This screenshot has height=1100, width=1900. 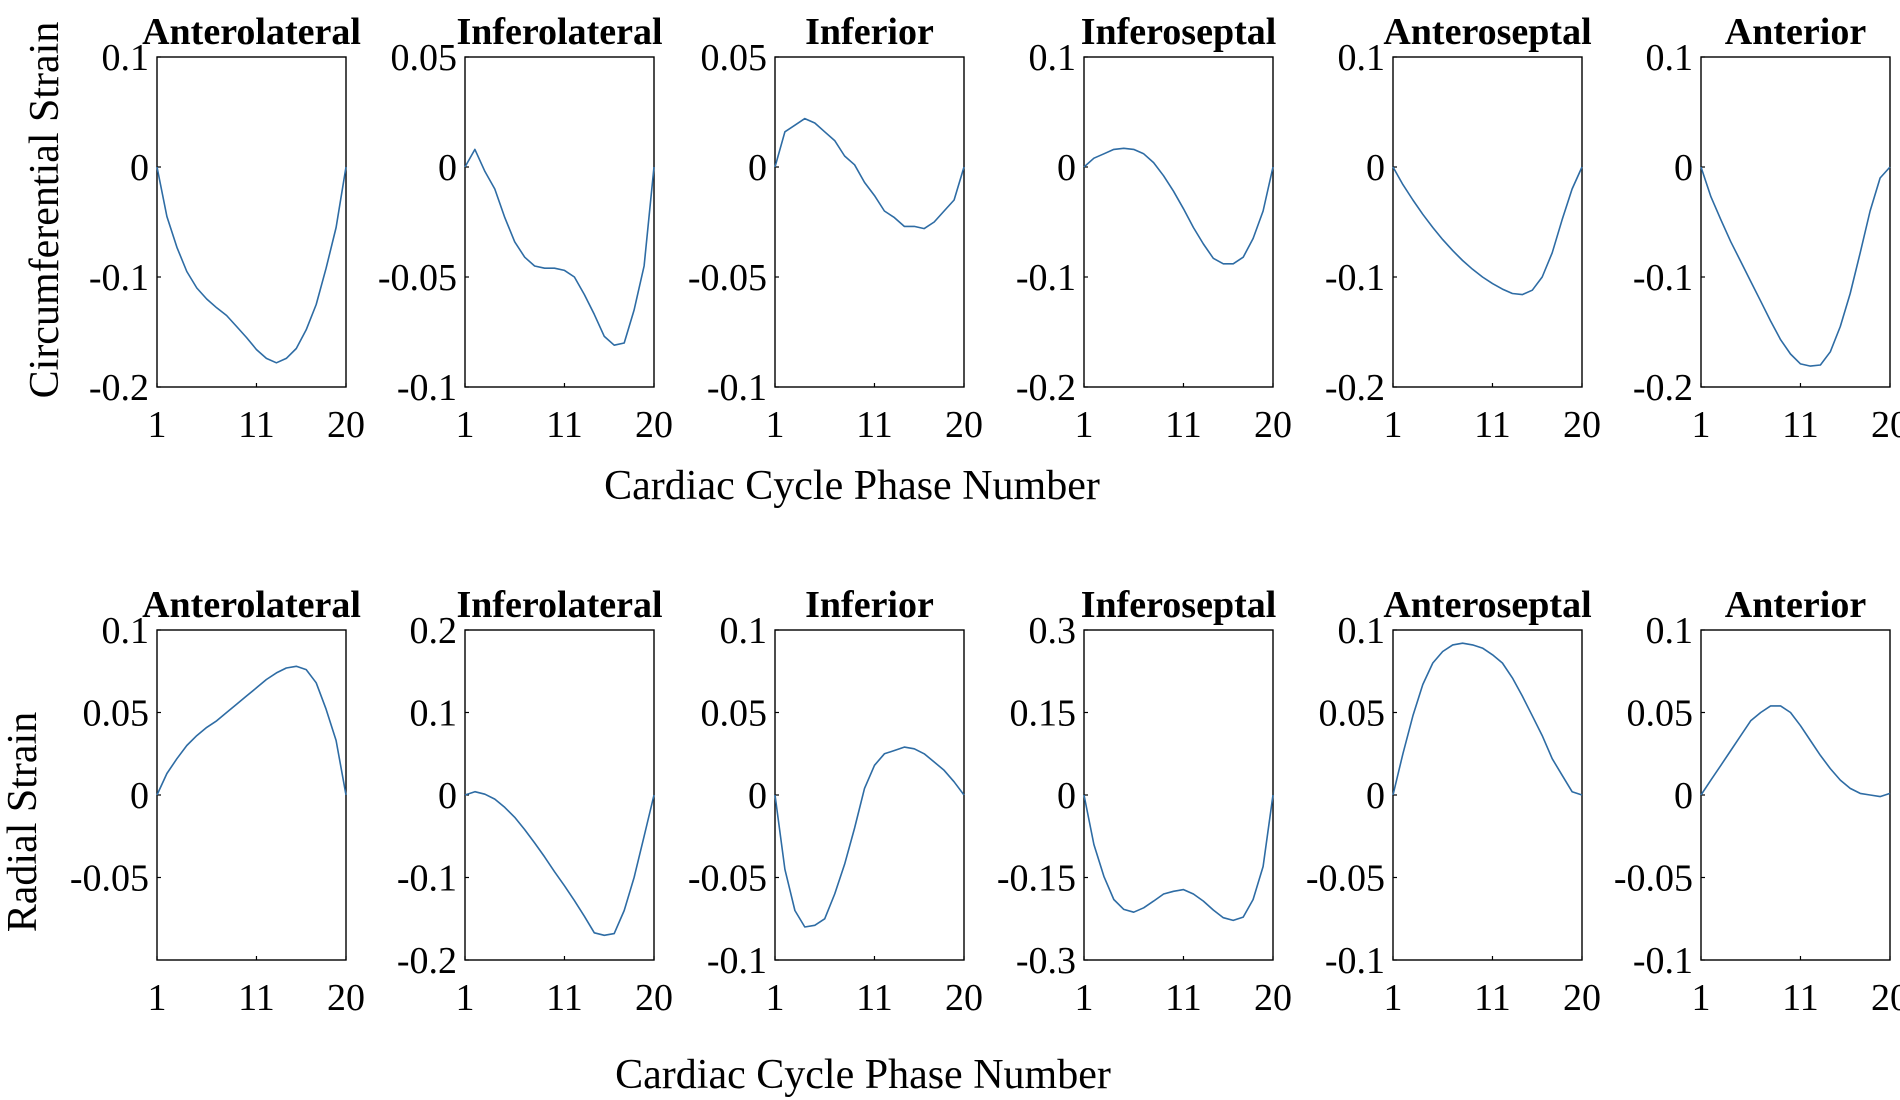 What do you see at coordinates (45, 210) in the screenshot?
I see `top-row-ylabel: Circumferential Strain` at bounding box center [45, 210].